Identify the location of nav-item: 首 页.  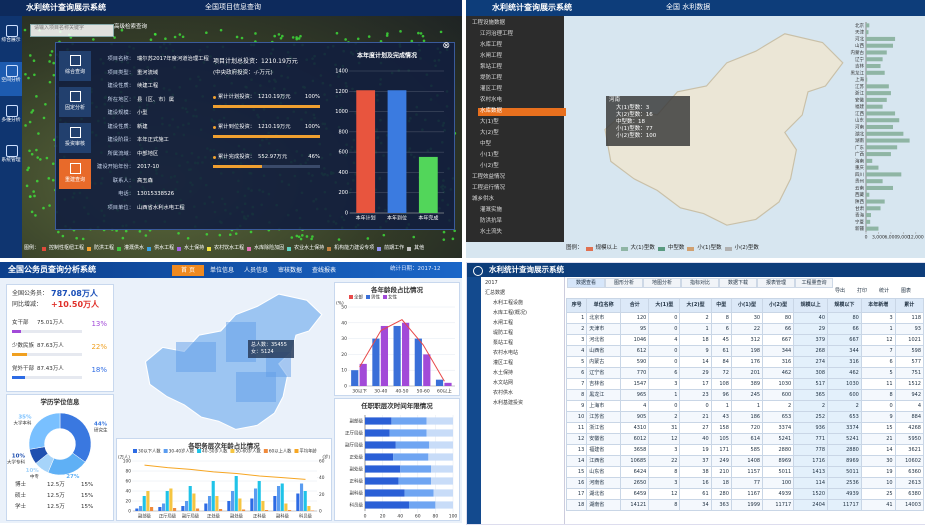
(188, 270).